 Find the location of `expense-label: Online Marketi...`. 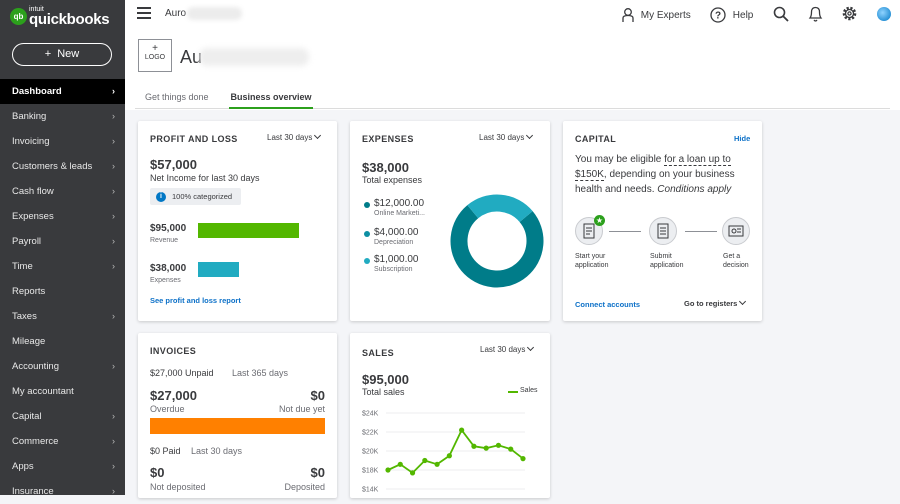

expense-label: Online Marketi... is located at coordinates (399, 213).